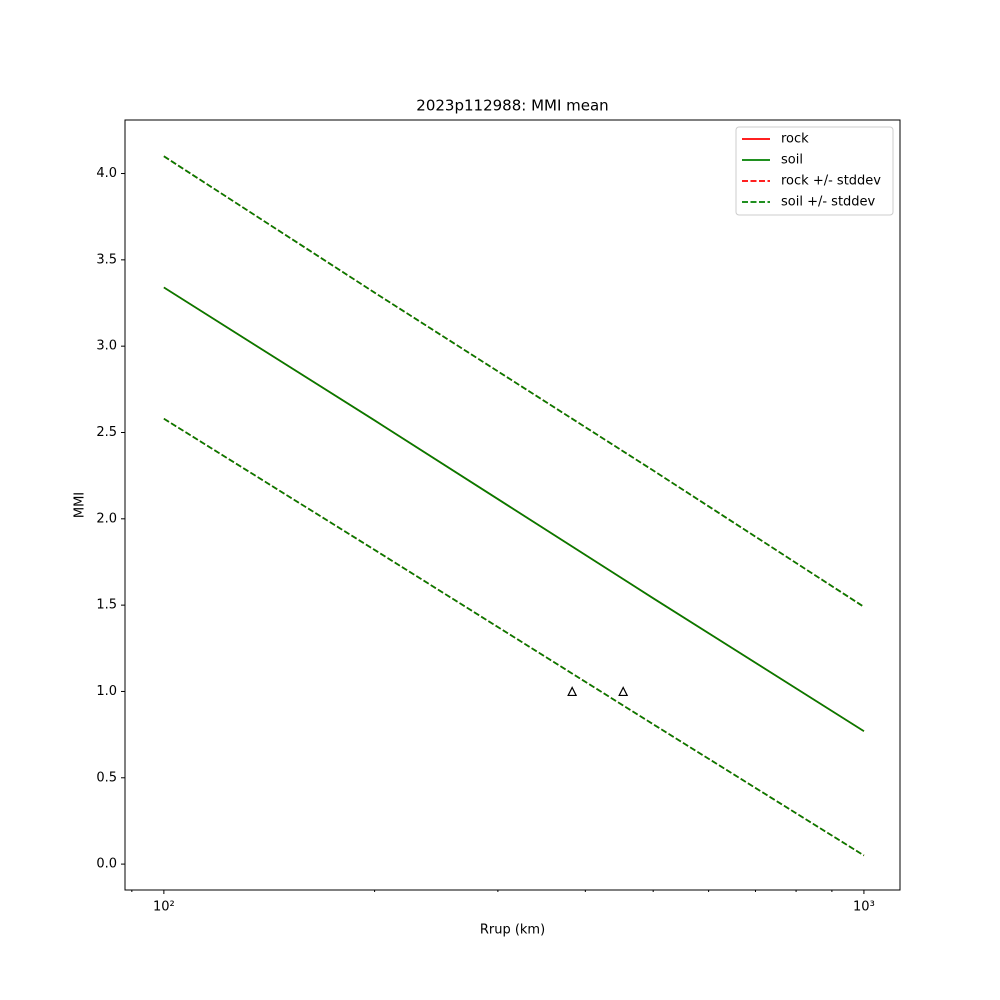  Describe the element at coordinates (106, 691) in the screenshot. I see `y-tick-label: 1.0` at that location.